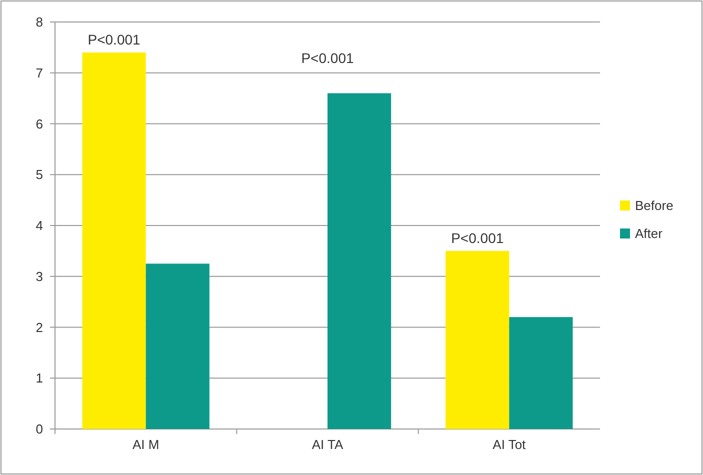 The width and height of the screenshot is (703, 475). I want to click on y-tick-label: 8, so click(39, 22).